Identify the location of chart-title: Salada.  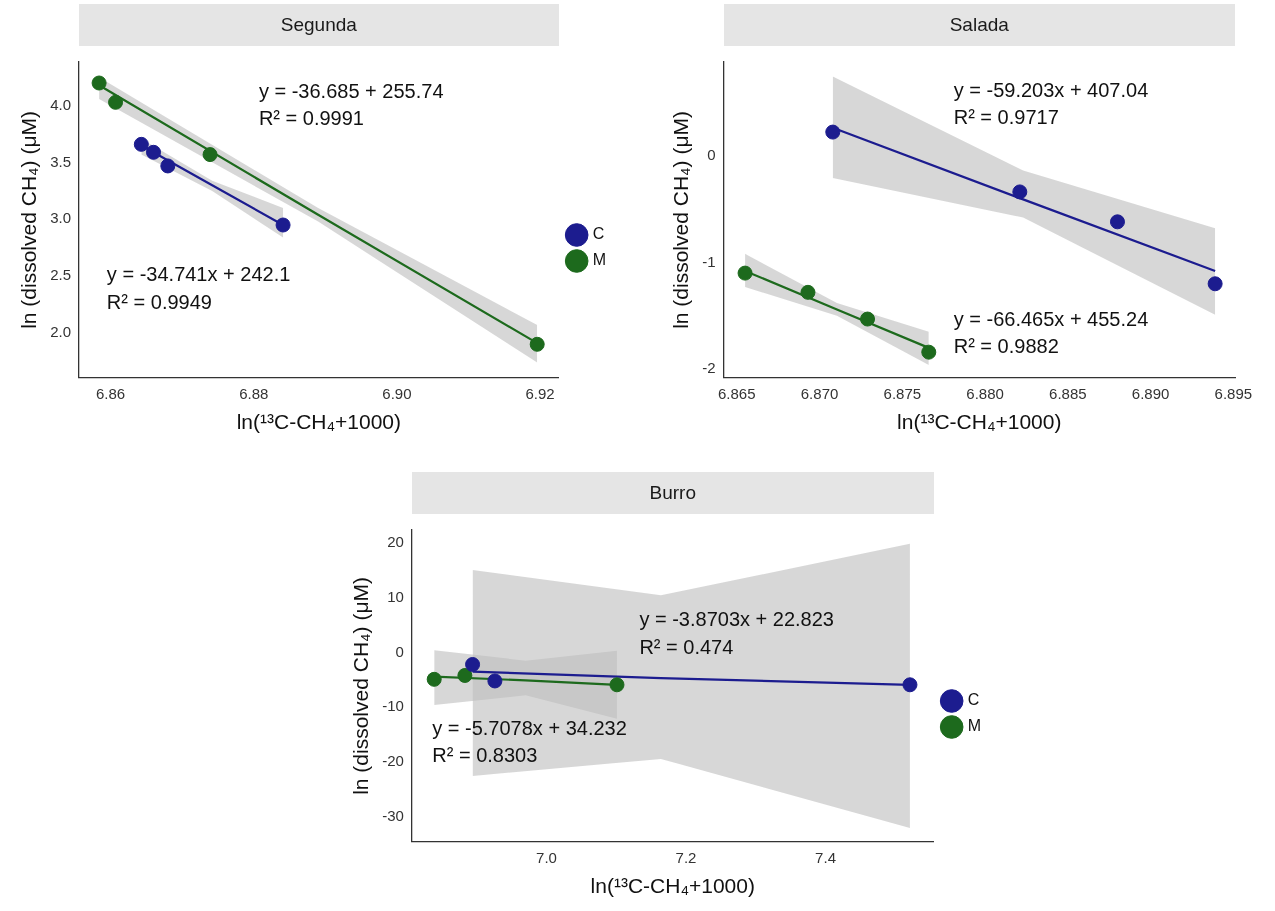
(979, 25).